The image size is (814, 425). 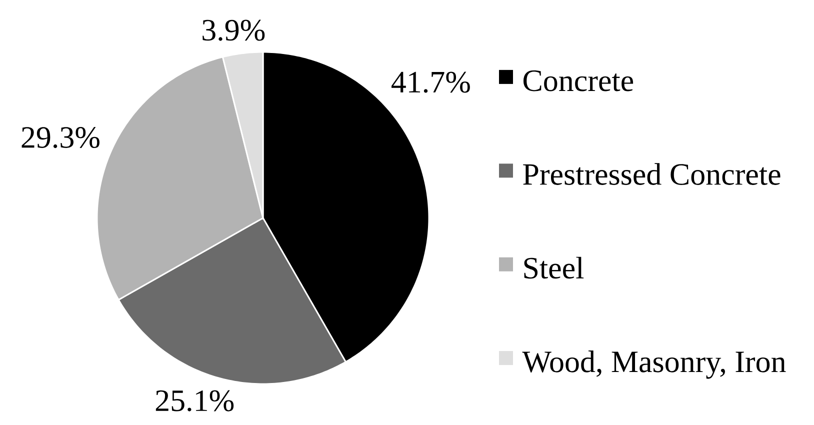 What do you see at coordinates (554, 267) in the screenshot?
I see `legend-label: Steel` at bounding box center [554, 267].